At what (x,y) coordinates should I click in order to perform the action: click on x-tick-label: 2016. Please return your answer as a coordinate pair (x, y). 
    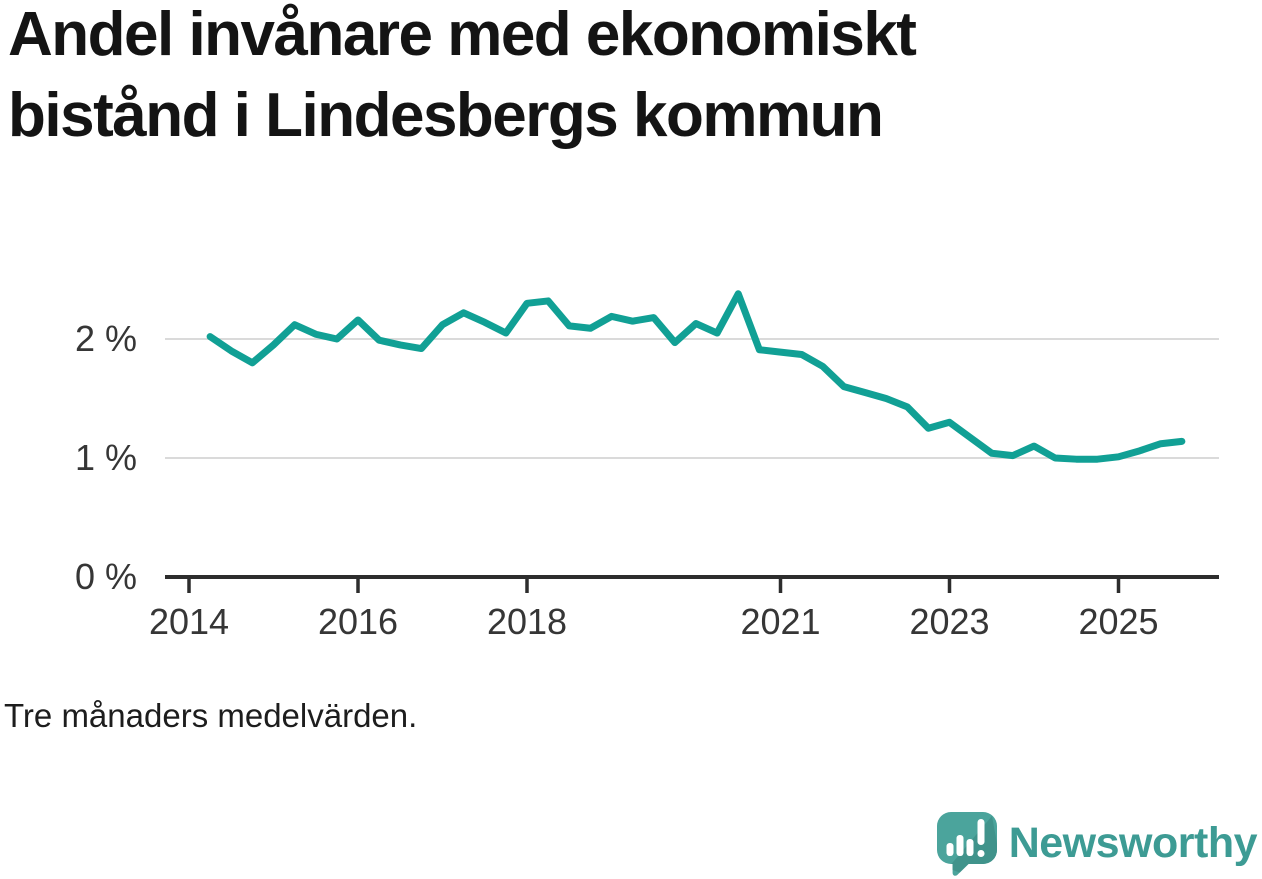
    Looking at the image, I should click on (358, 621).